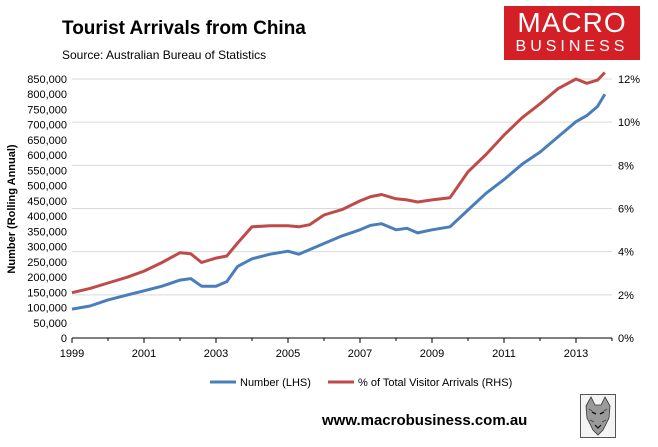  I want to click on x-tick-label: 2001, so click(144, 354).